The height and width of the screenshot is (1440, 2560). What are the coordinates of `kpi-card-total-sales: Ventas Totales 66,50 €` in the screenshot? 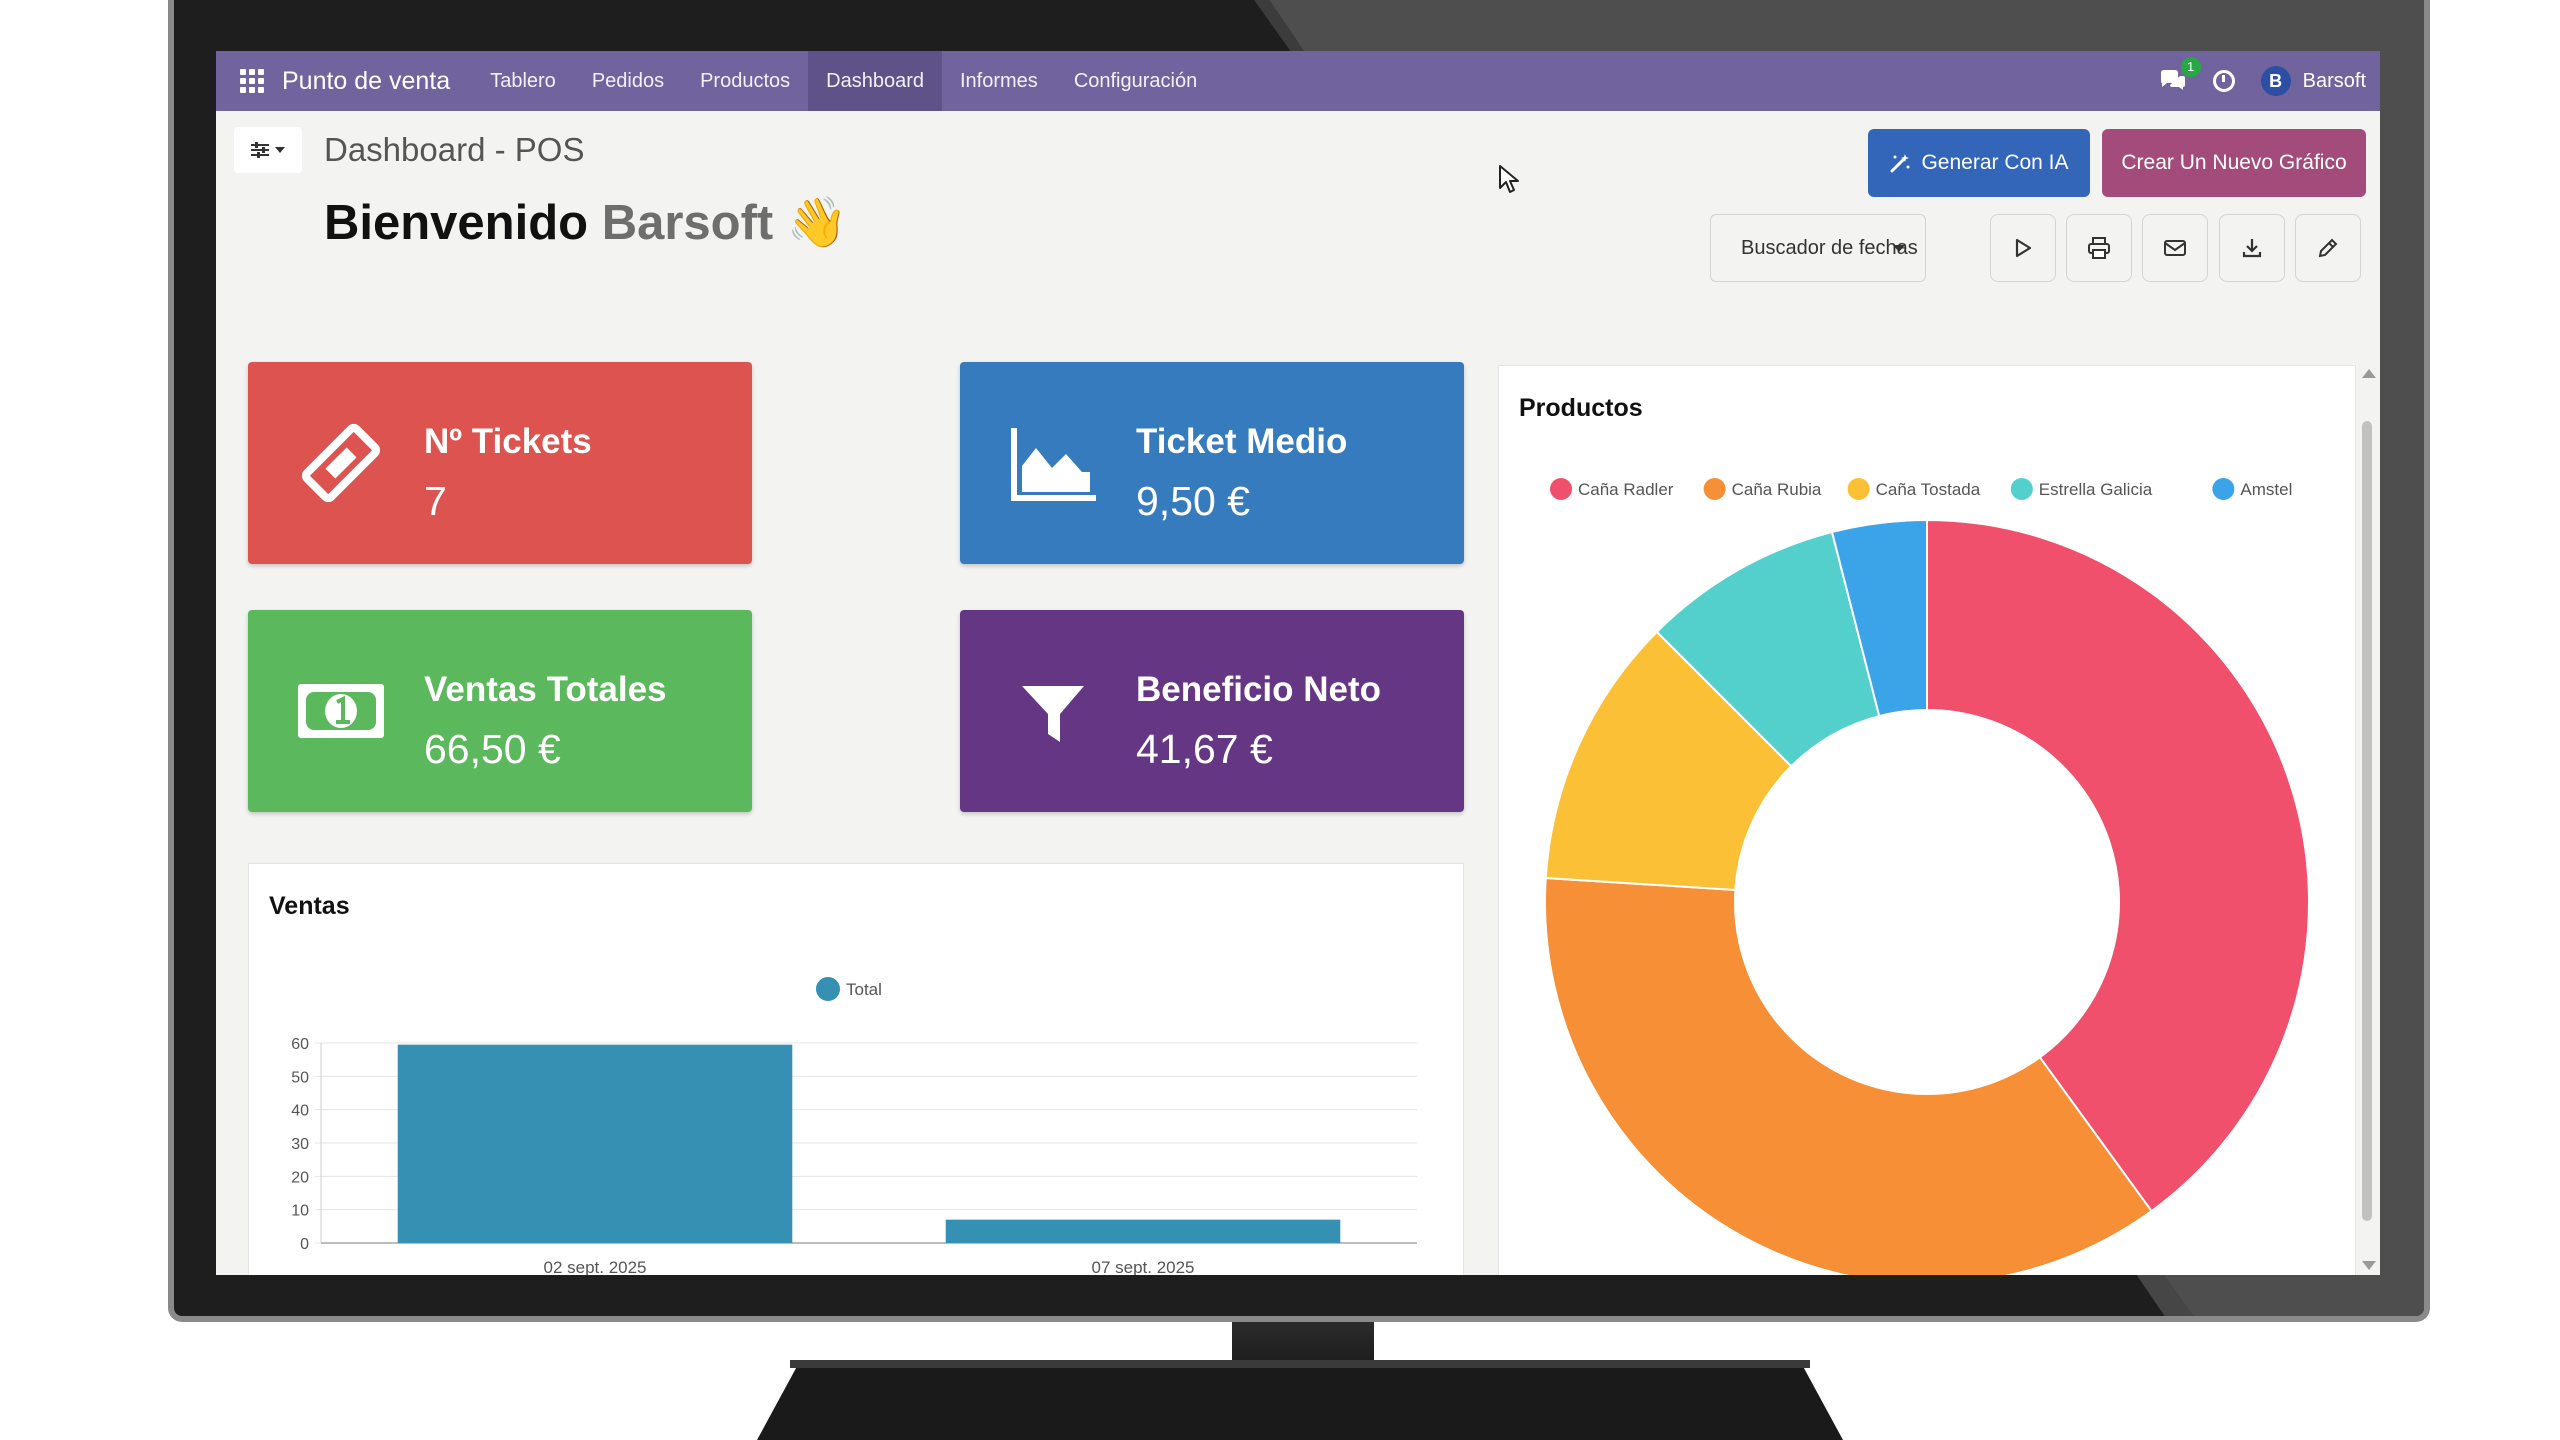 It's located at (500, 711).